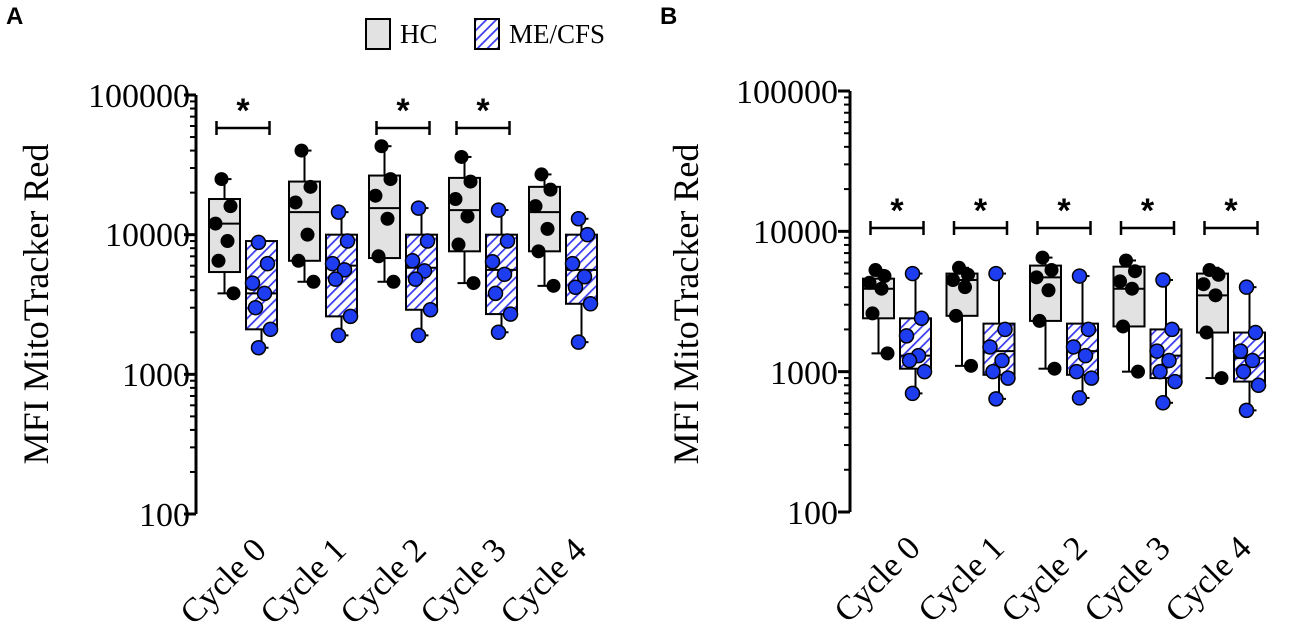 The height and width of the screenshot is (644, 1299). Describe the element at coordinates (544, 219) in the screenshot. I see `hc-box` at that location.